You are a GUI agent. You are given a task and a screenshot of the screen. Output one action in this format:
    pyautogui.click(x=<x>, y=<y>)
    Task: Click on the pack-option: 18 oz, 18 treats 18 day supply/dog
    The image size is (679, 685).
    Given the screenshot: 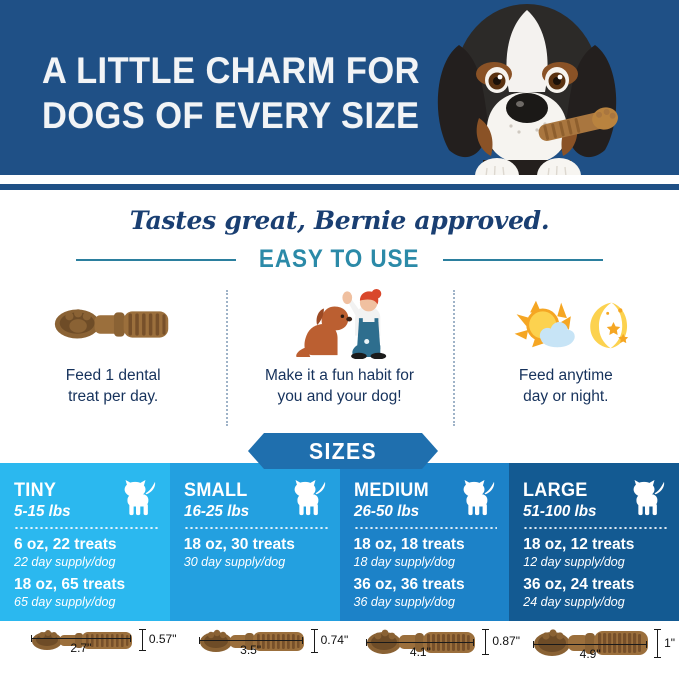 What is the action you would take?
    pyautogui.click(x=426, y=553)
    